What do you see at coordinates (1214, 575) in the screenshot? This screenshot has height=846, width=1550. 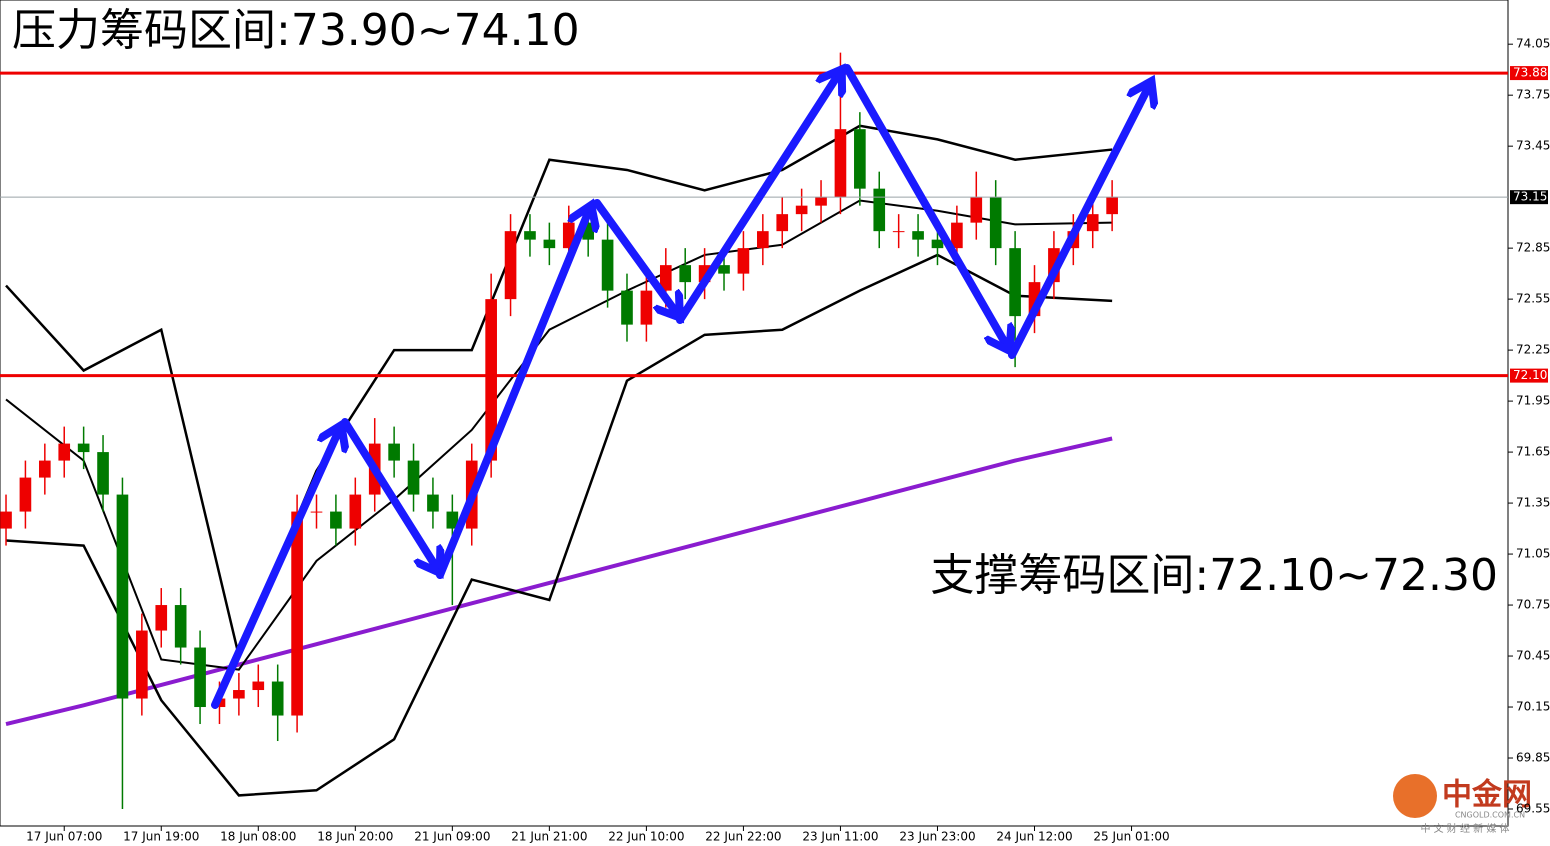 I see `annotation: 支撑筹码区间:72.10~72.30` at bounding box center [1214, 575].